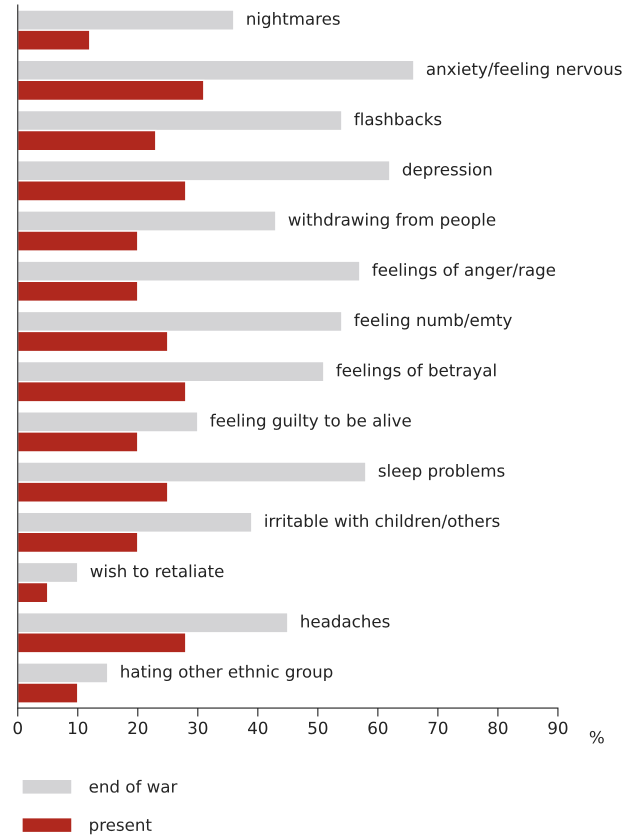 The width and height of the screenshot is (634, 839). I want to click on y-tick-label: nightmares, so click(293, 20).